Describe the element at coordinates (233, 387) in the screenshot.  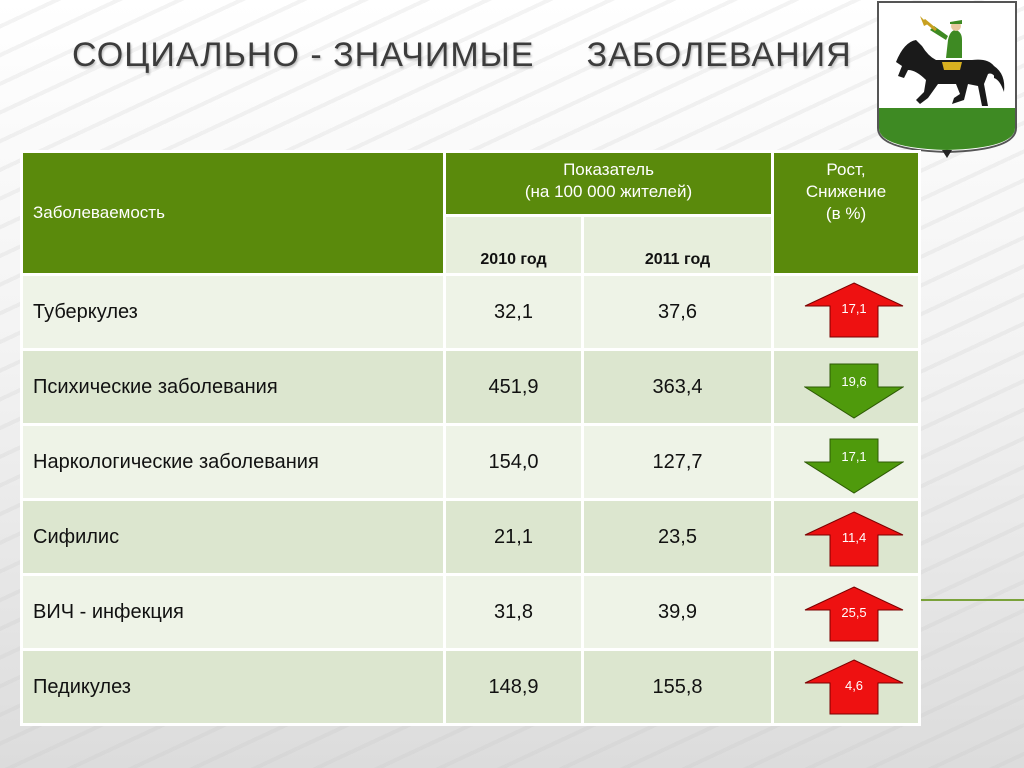
I see `disease-name: Психические заболевания` at that location.